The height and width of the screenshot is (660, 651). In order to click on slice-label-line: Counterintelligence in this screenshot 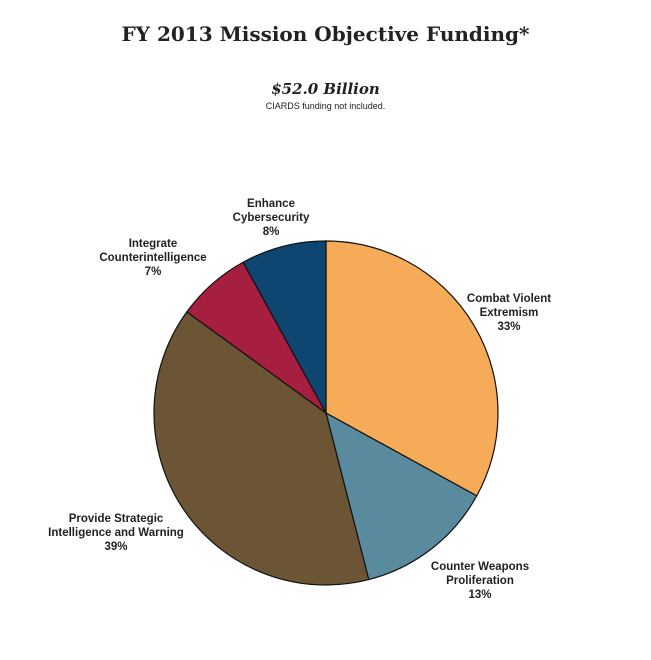, I will do `click(153, 258)`.